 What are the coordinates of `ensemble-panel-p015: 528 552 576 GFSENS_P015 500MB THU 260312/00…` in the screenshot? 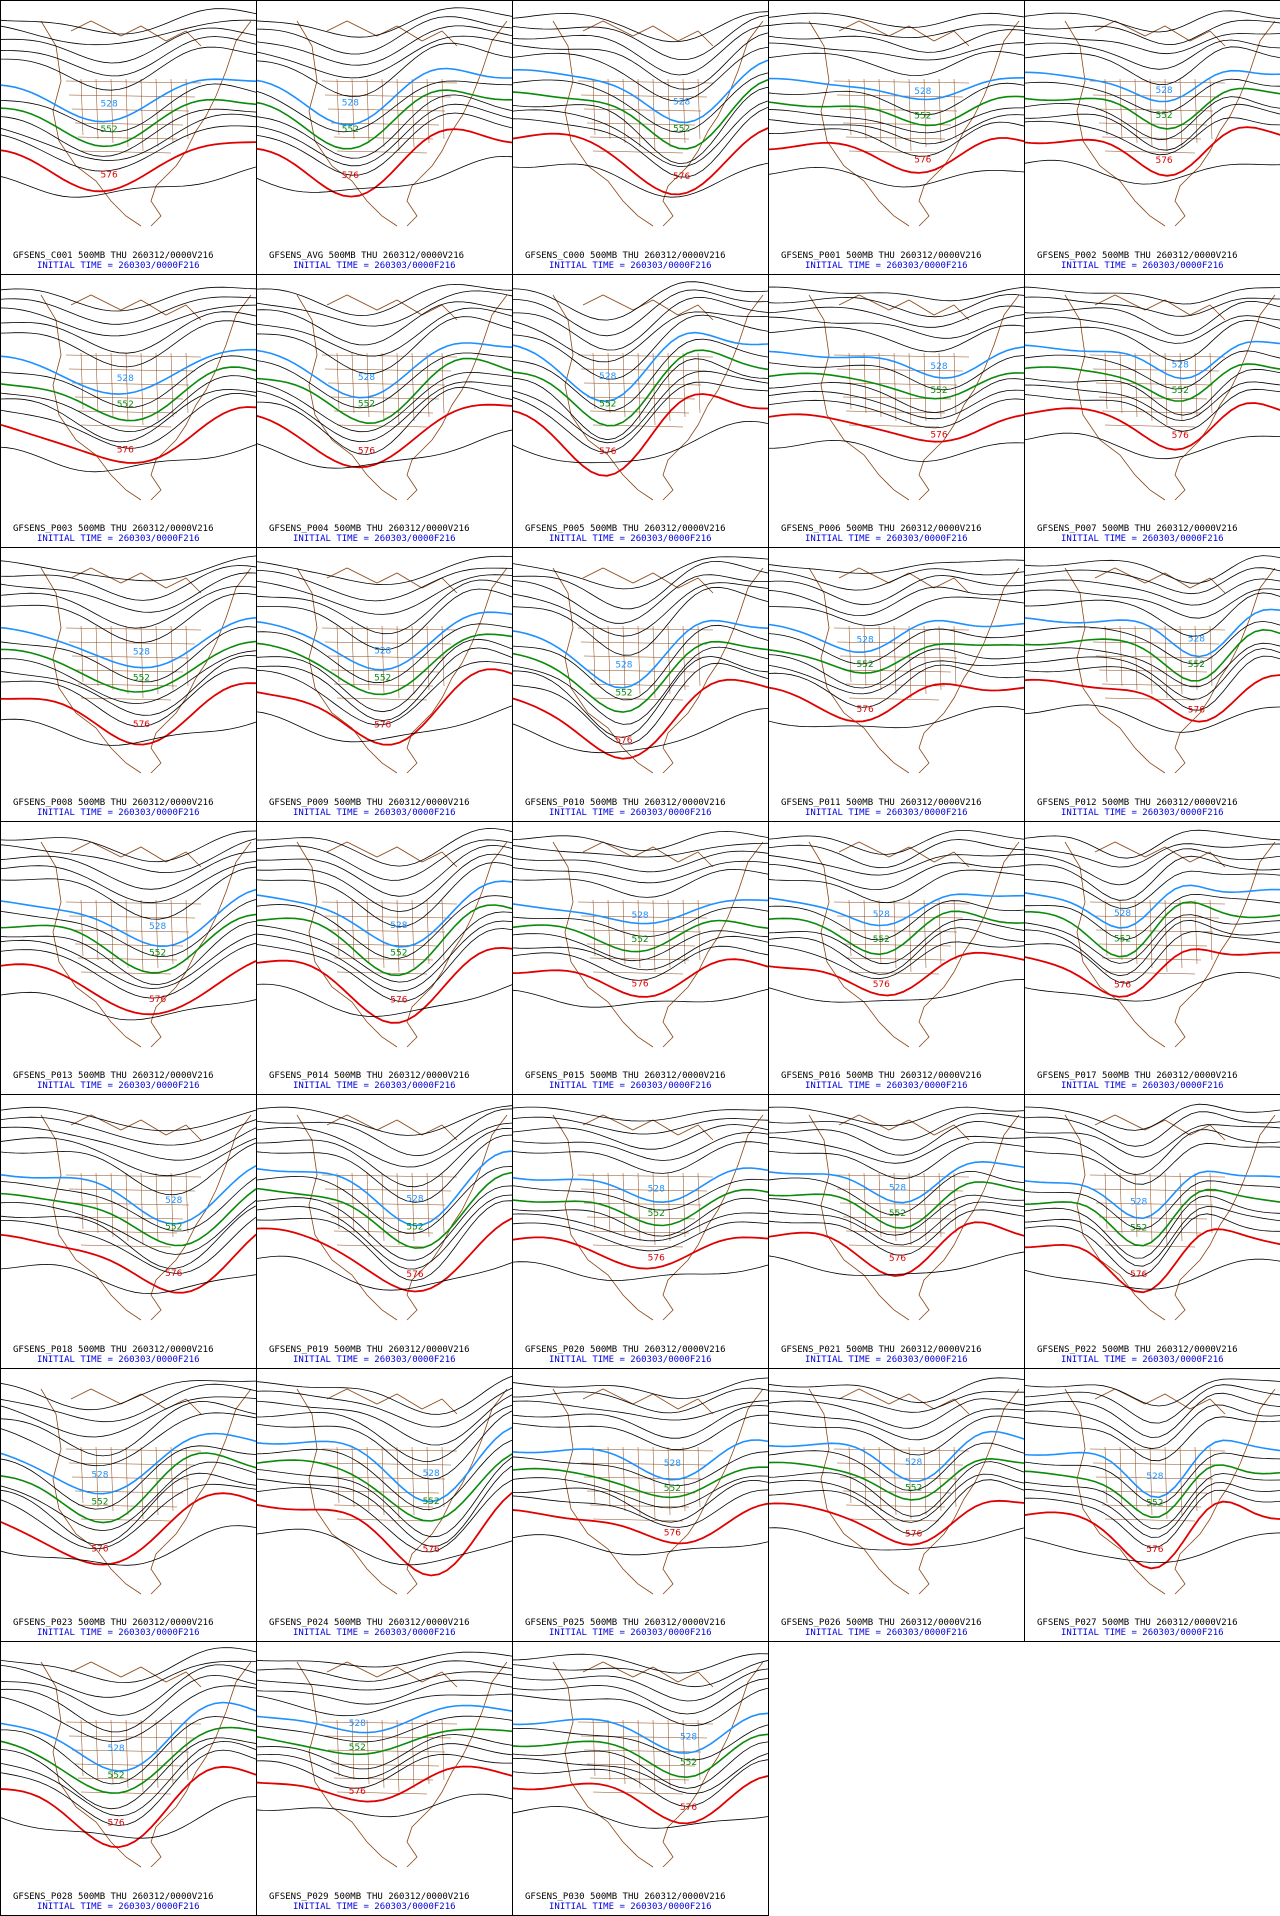 It's located at (640, 958).